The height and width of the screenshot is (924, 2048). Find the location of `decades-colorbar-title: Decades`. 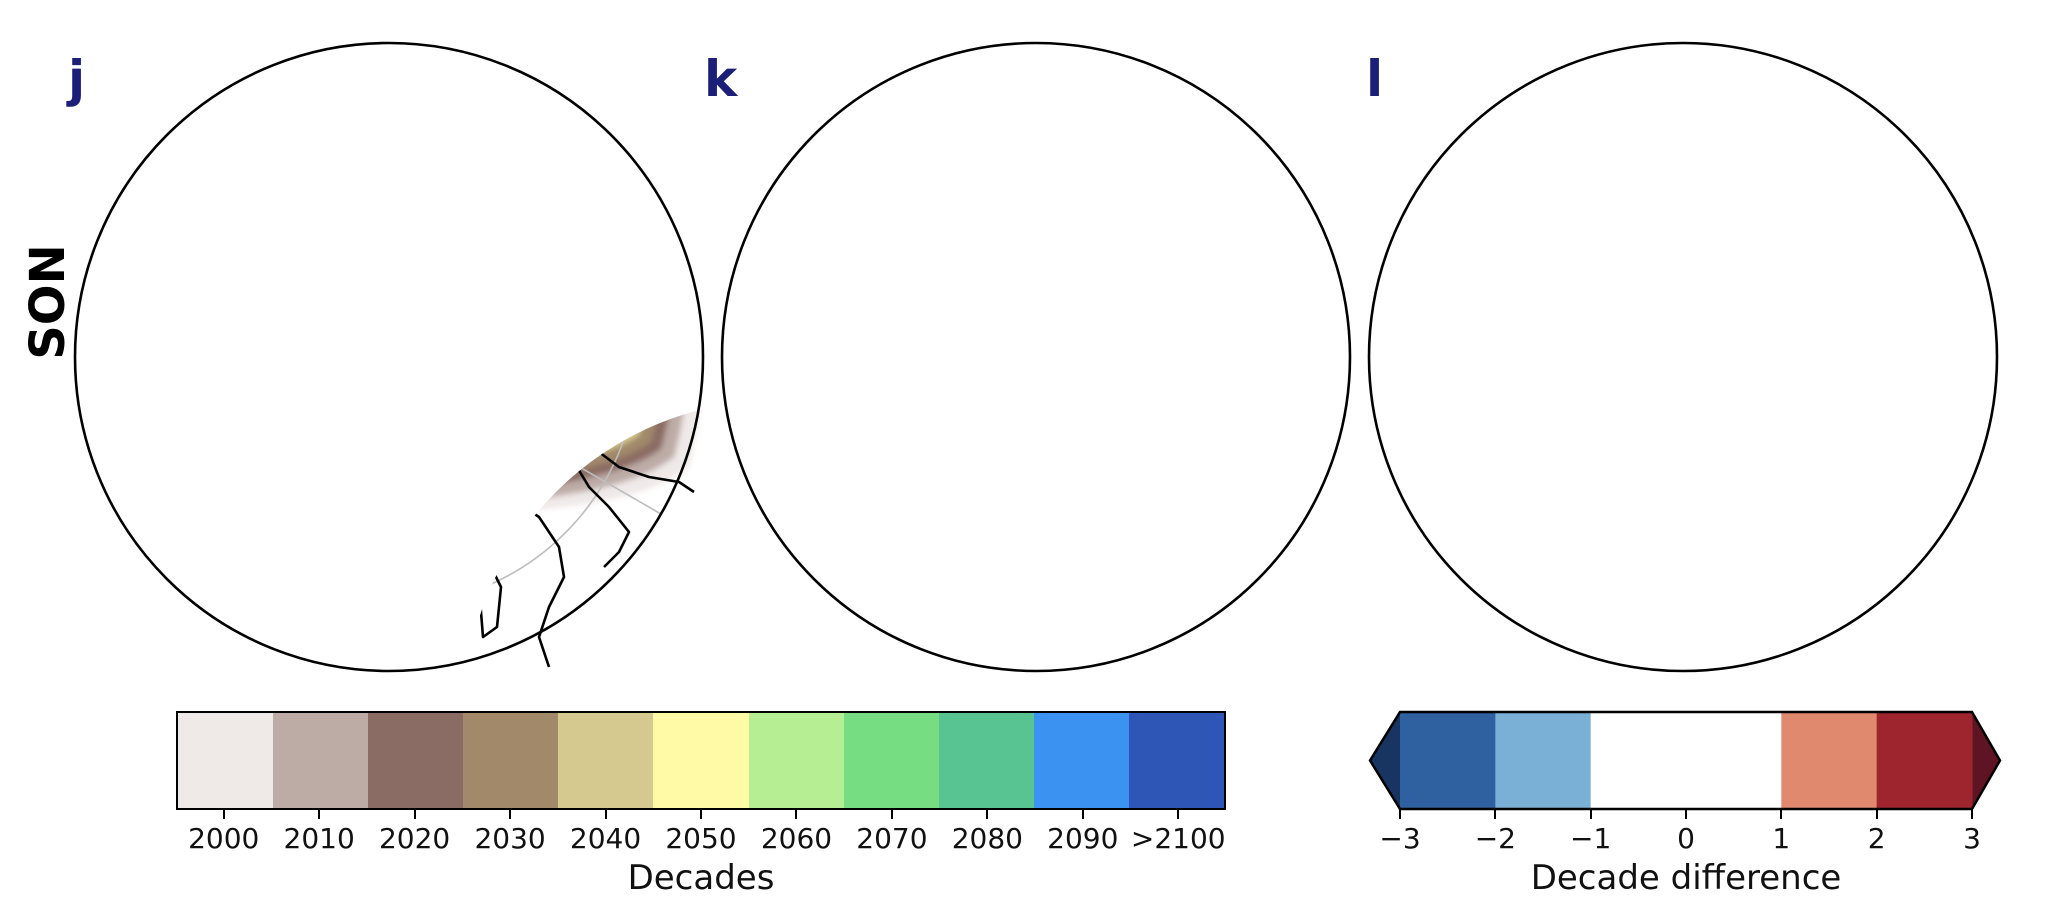

decades-colorbar-title: Decades is located at coordinates (701, 878).